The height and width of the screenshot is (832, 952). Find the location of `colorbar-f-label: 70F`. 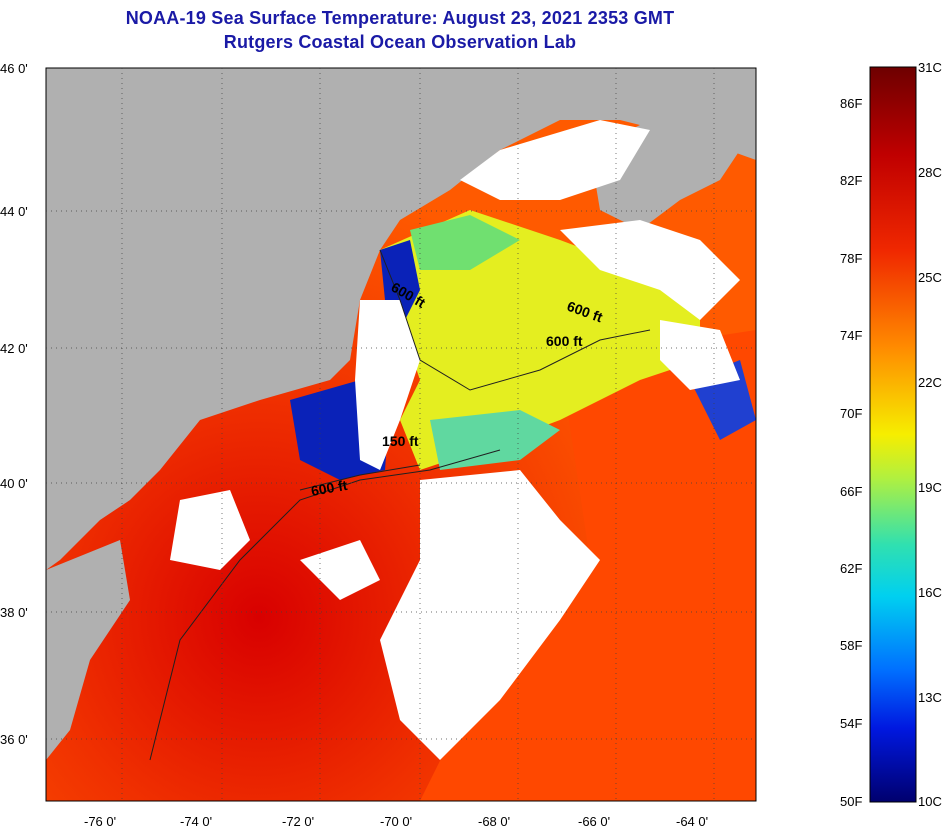

colorbar-f-label: 70F is located at coordinates (851, 413).